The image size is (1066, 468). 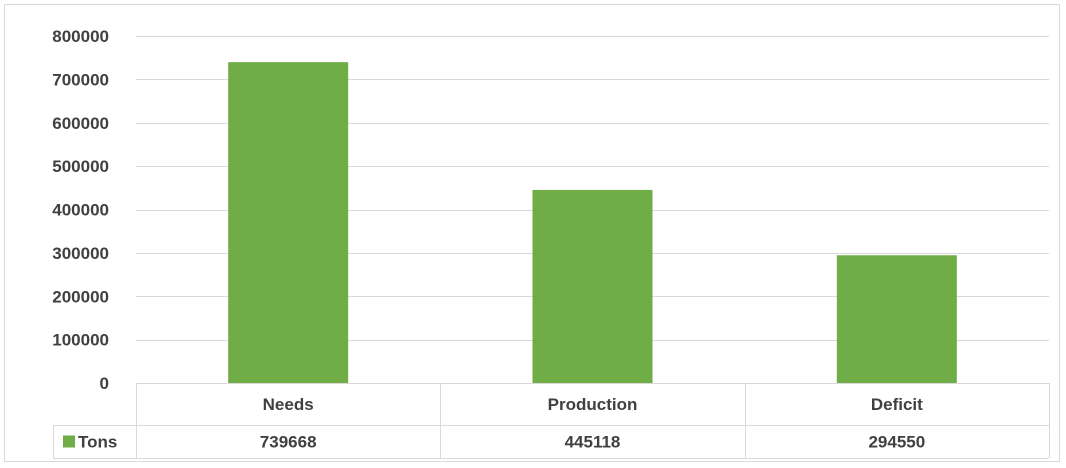 I want to click on y-tick-label: 700000, so click(x=80, y=79).